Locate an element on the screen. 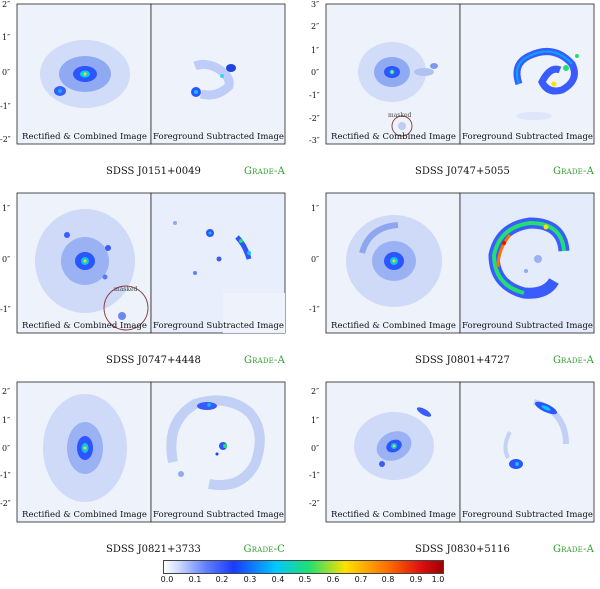  object-name: SDSS J0747+4448 is located at coordinates (153, 360).